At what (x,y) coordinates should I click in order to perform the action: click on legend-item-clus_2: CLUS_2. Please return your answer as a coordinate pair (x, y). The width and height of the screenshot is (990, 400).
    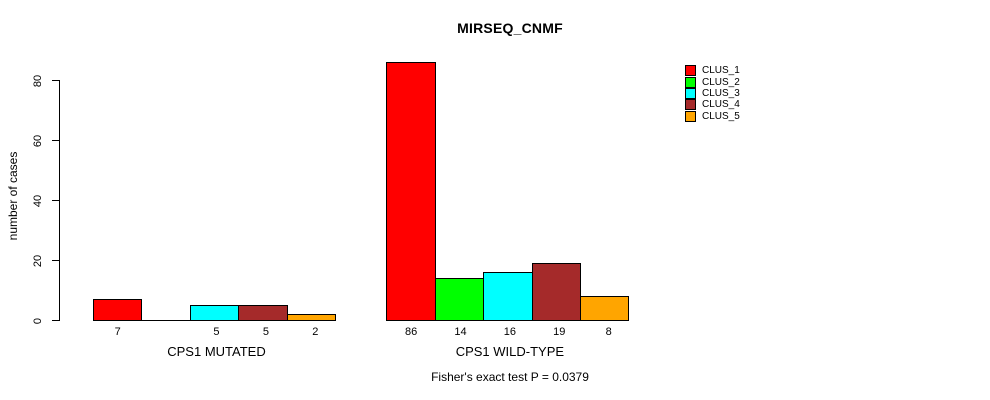
    Looking at the image, I should click on (712, 82).